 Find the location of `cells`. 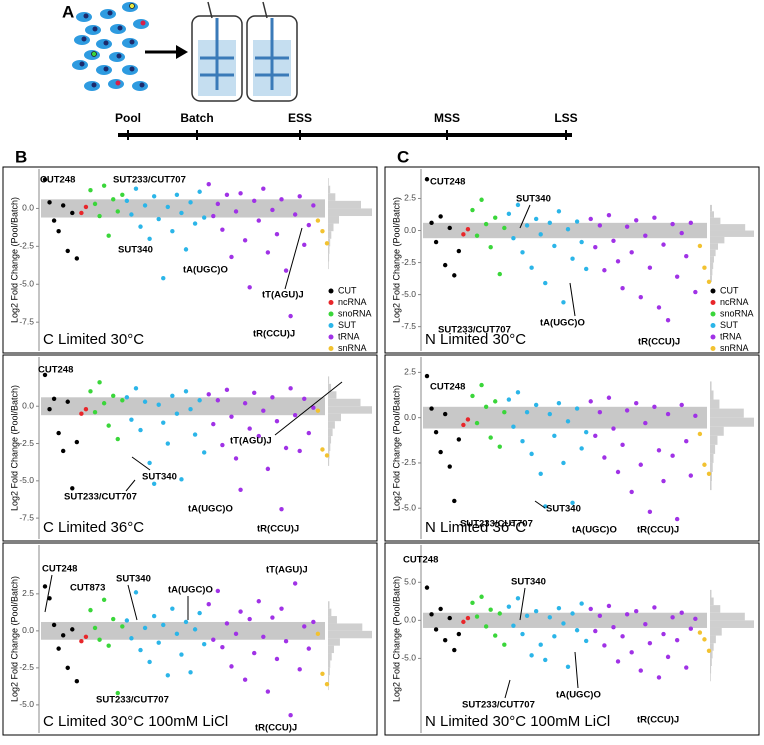

cells is located at coordinates (110, 46).